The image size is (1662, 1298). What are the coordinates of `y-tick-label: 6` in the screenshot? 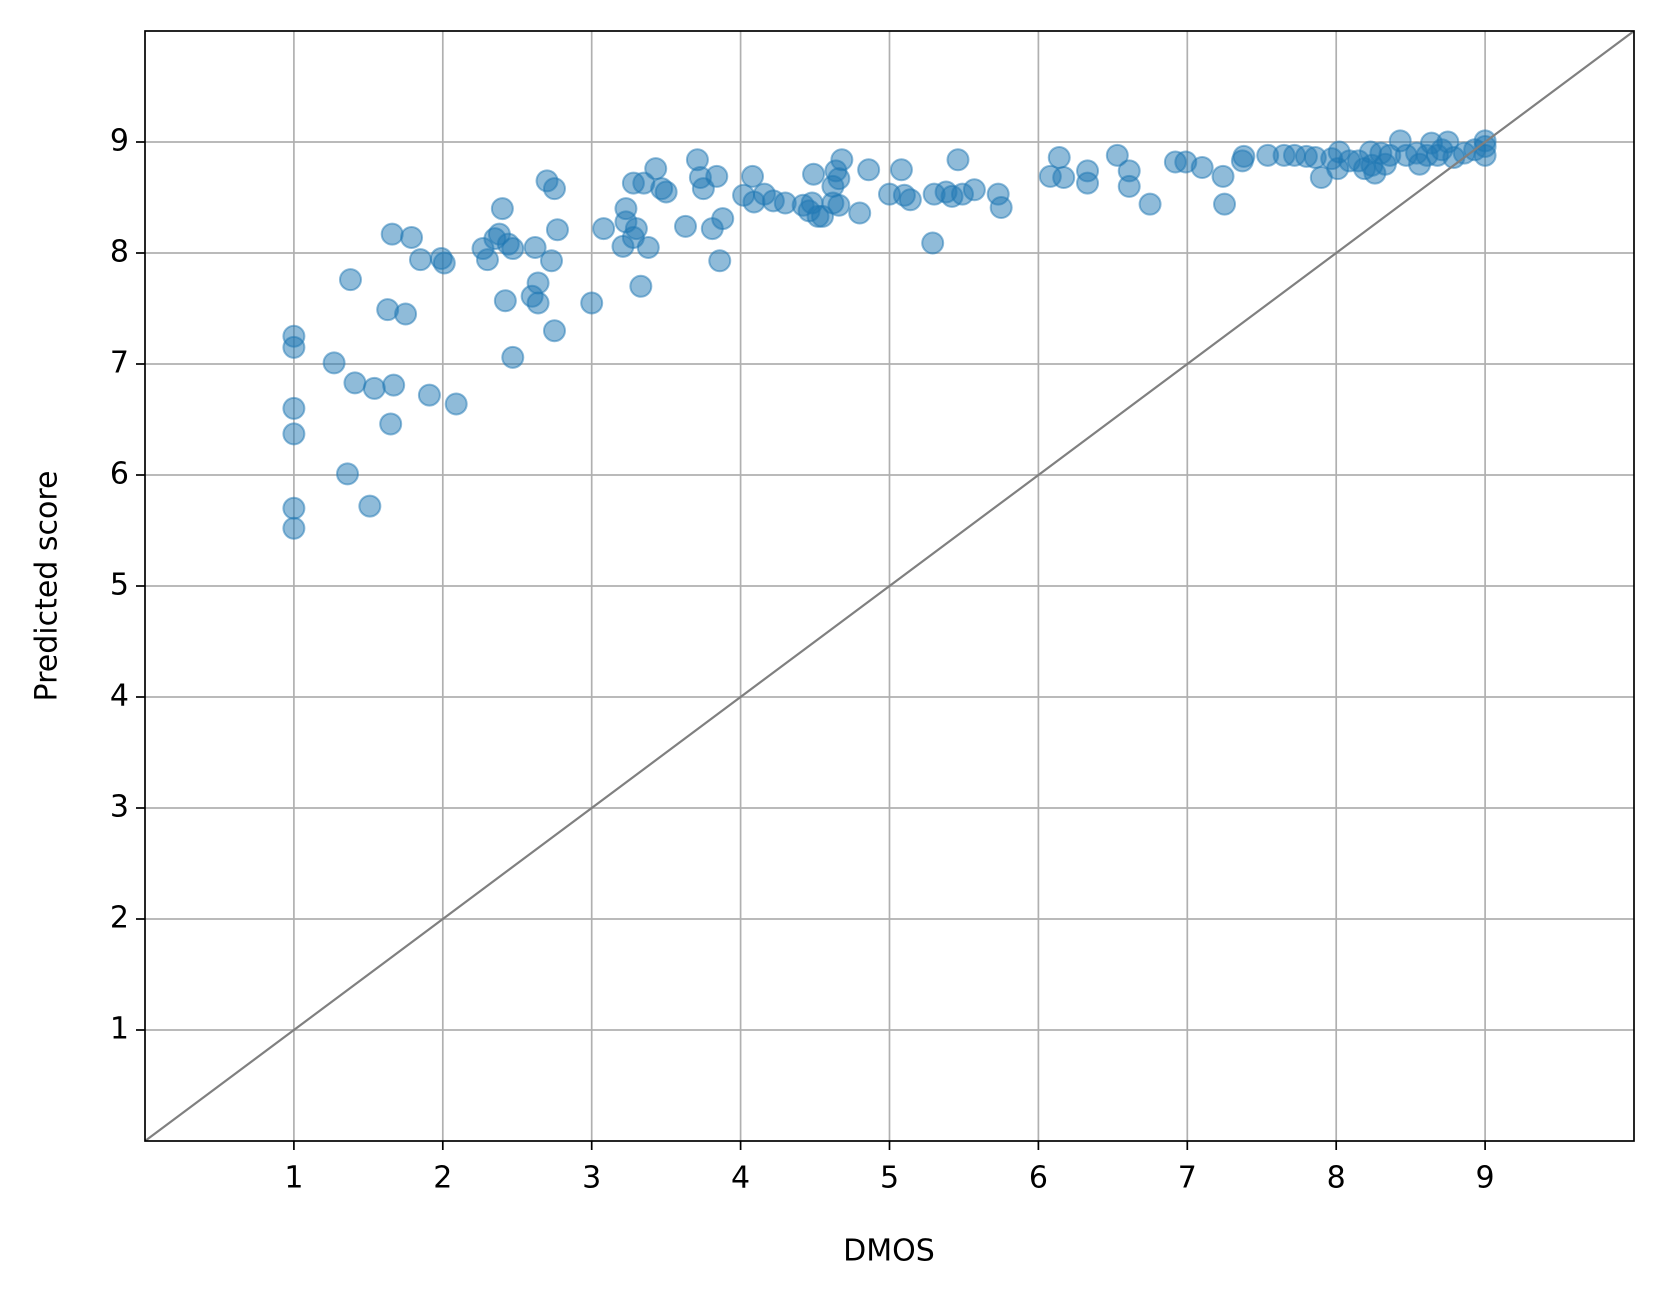 It's located at (119, 474).